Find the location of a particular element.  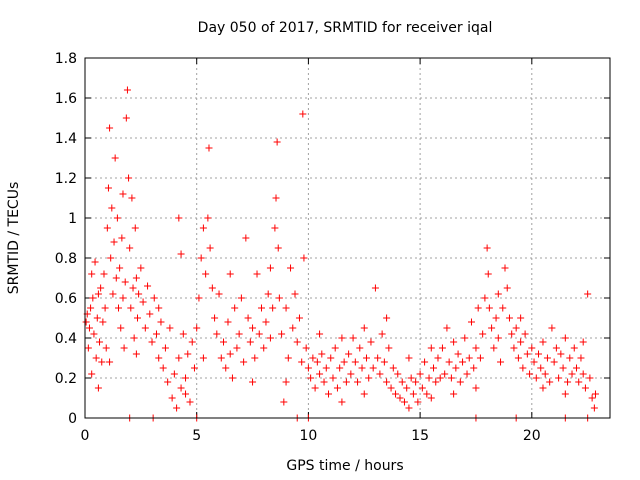

y-tick-label: 0.4 is located at coordinates (66, 339).